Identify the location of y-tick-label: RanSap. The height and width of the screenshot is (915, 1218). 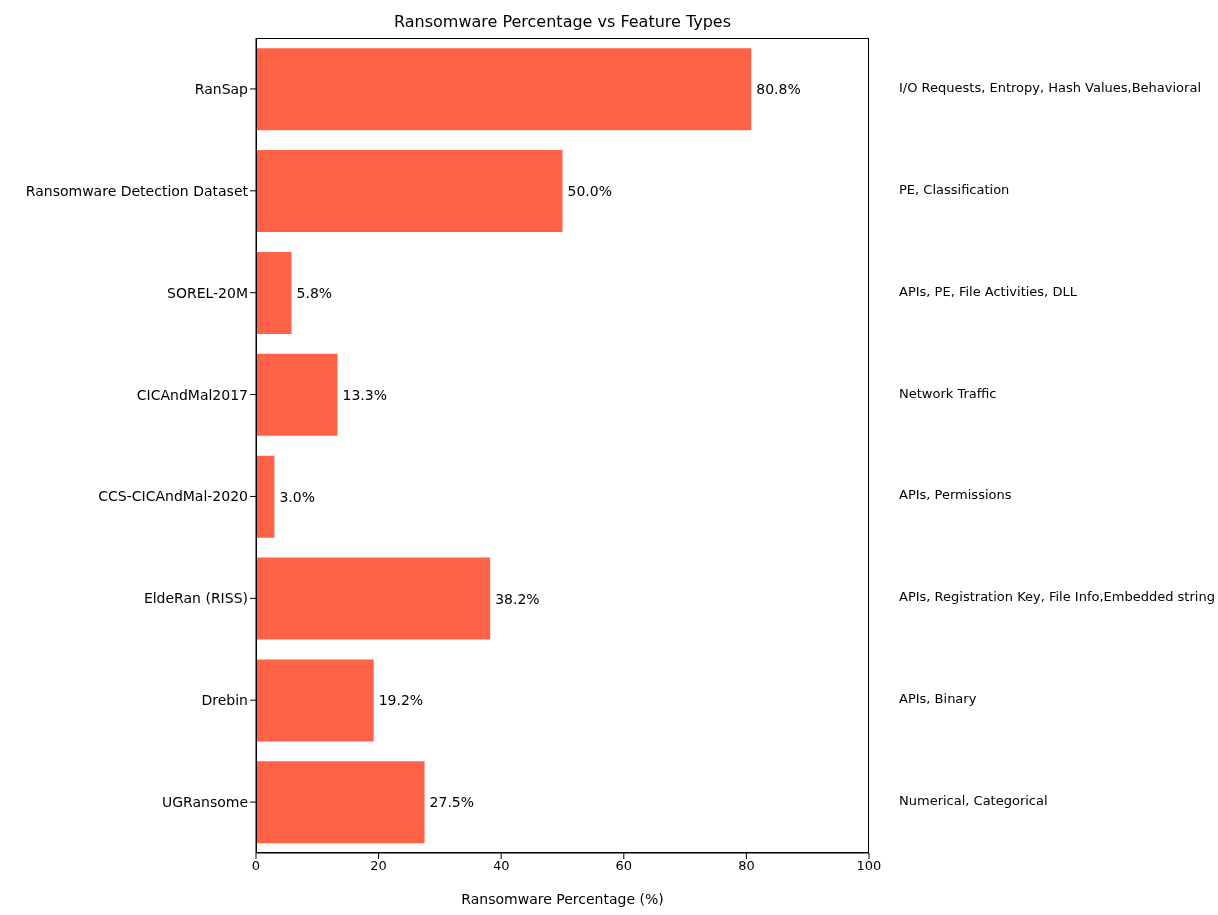
(221, 88).